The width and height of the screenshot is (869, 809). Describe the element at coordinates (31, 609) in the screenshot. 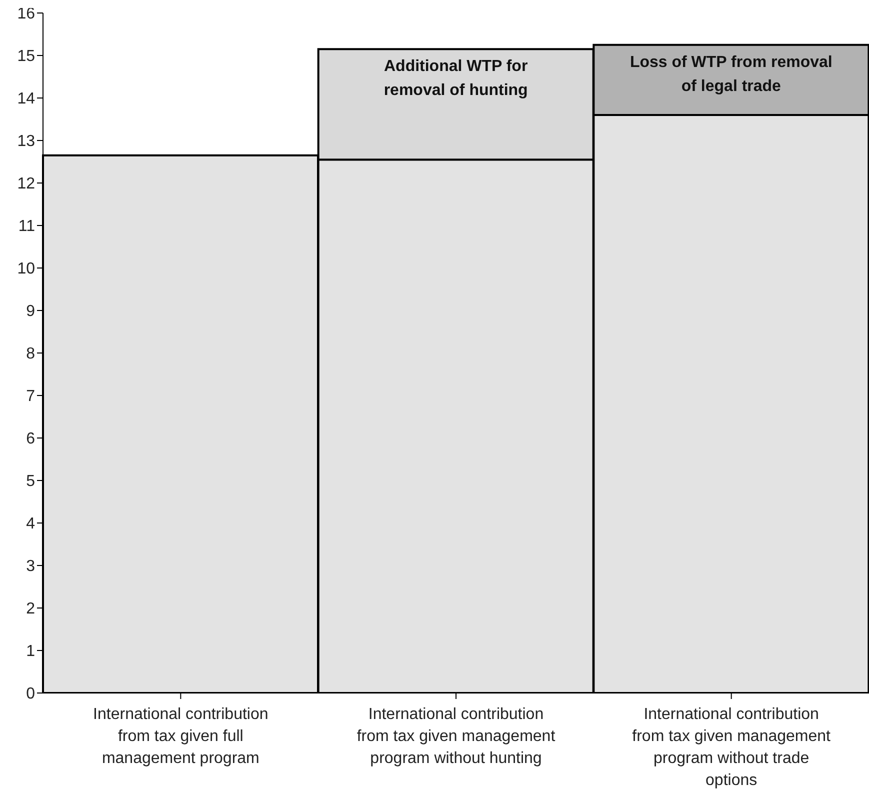

I see `y-tick-label: 2` at that location.